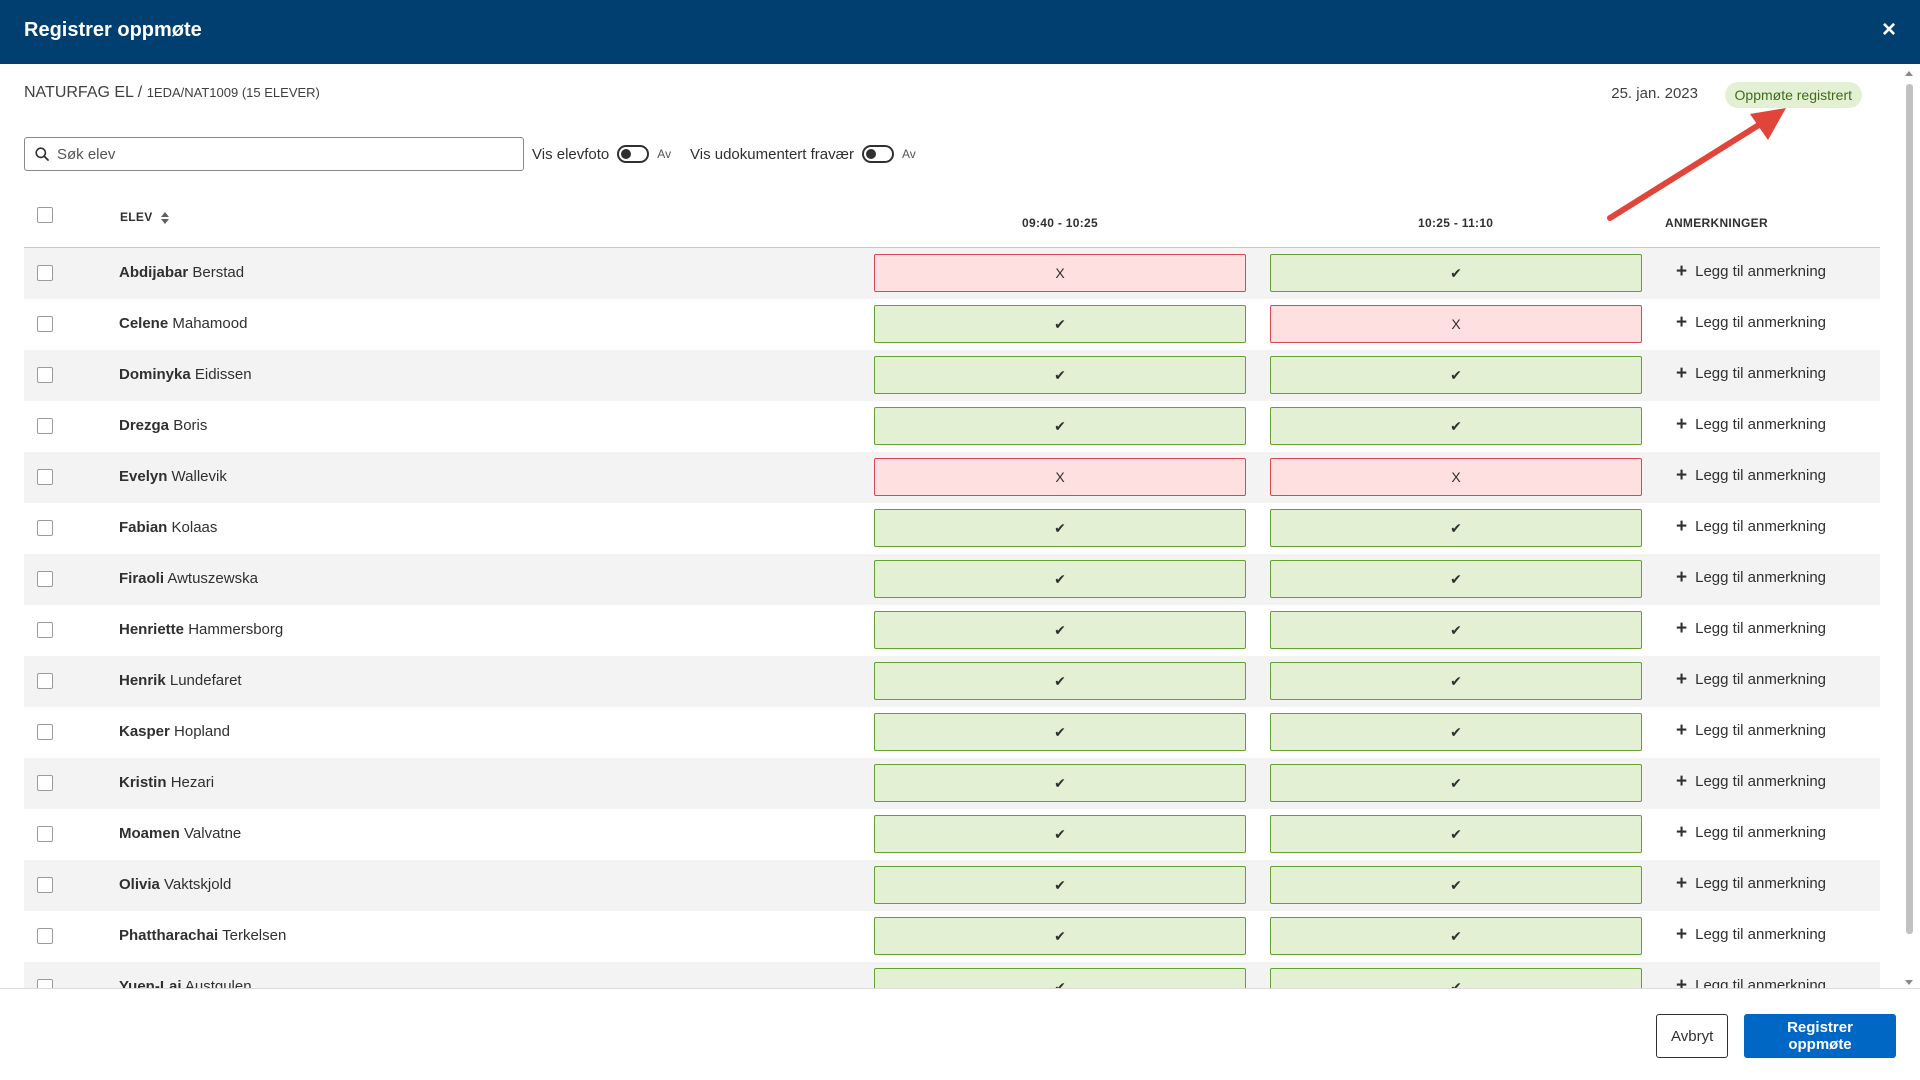  What do you see at coordinates (287, 154) in the screenshot?
I see `search-input` at bounding box center [287, 154].